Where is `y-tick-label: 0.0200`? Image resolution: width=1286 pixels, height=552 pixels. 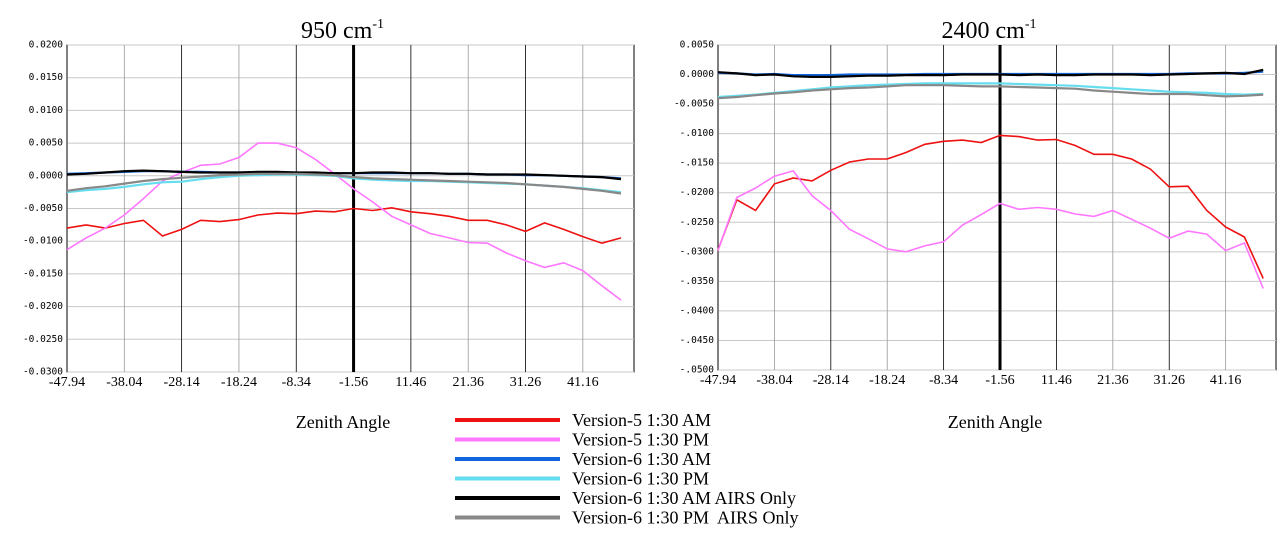
y-tick-label: 0.0200 is located at coordinates (46, 45).